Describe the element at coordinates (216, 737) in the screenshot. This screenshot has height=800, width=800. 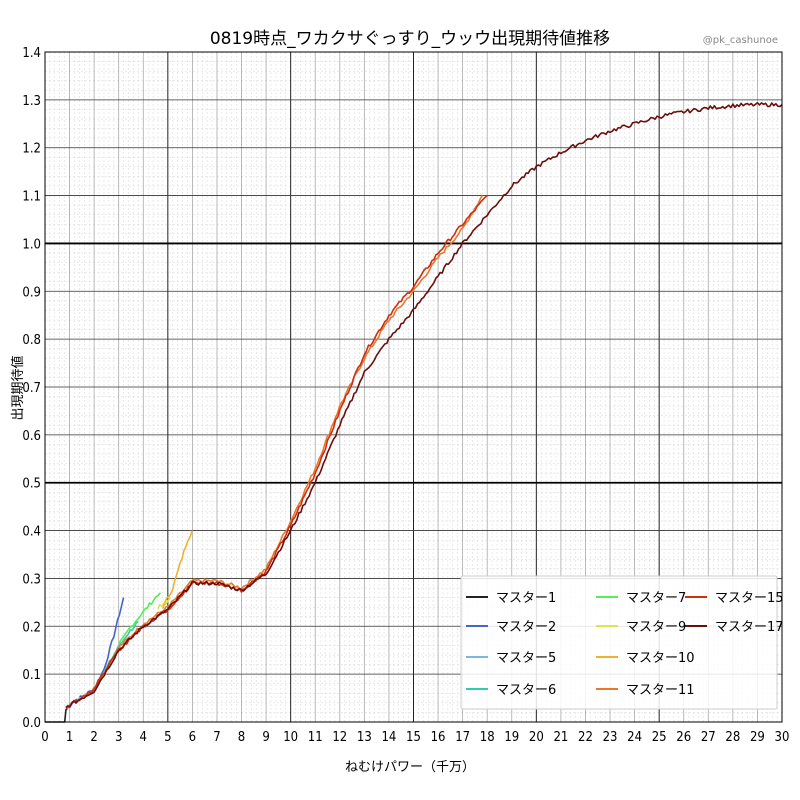
I see `x-tick-label: 7` at that location.